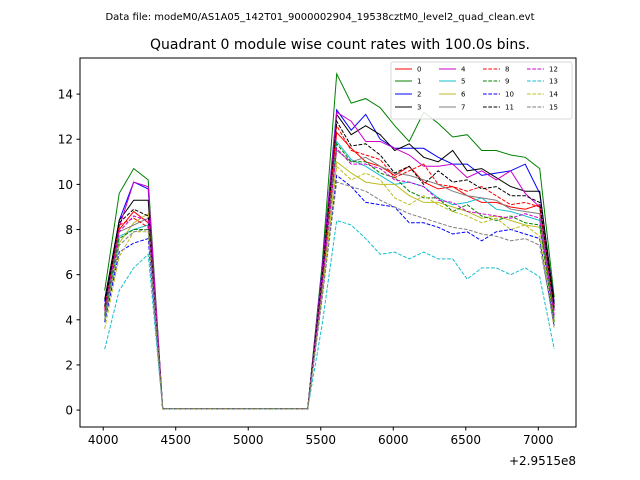 The image size is (640, 480). What do you see at coordinates (553, 82) in the screenshot?
I see `legend-label-13: 13` at bounding box center [553, 82].